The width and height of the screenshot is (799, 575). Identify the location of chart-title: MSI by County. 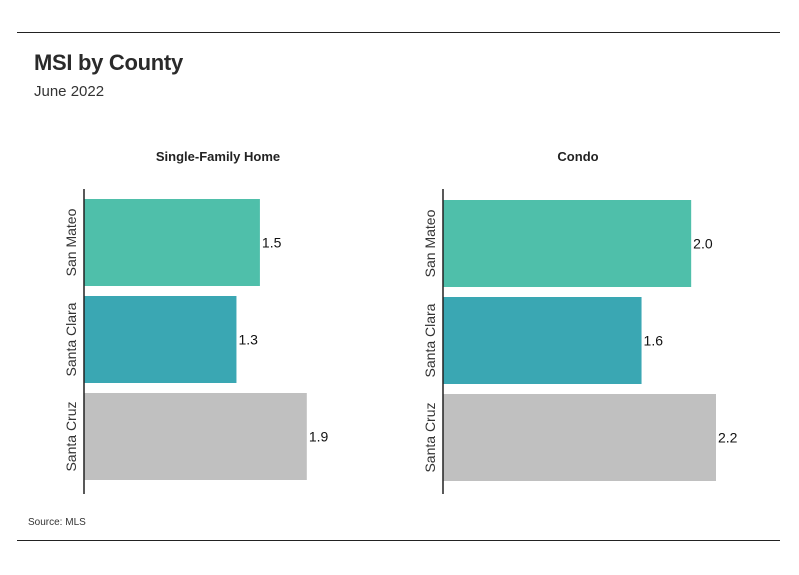
(108, 62).